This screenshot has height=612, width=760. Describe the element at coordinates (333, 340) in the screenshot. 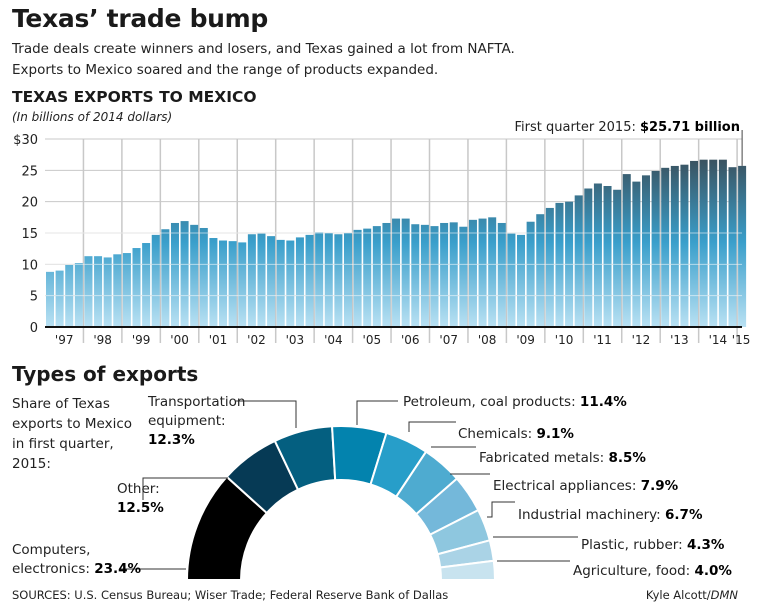

I see `x-tick-label: '04` at that location.